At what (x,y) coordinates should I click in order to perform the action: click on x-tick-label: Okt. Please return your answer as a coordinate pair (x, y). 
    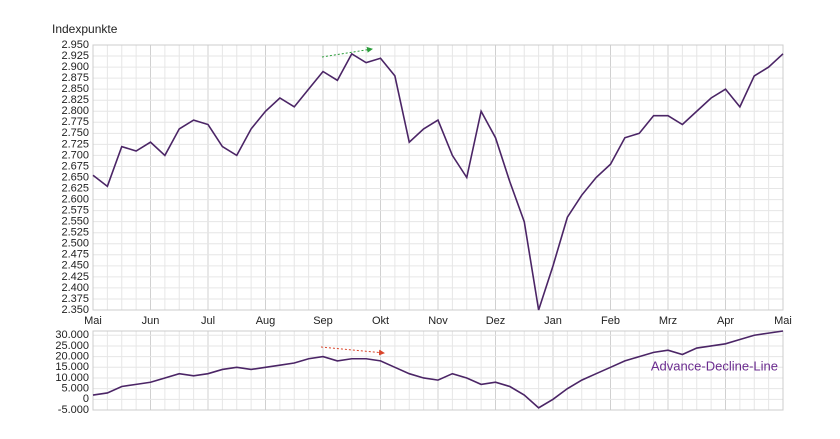
    Looking at the image, I should click on (380, 321).